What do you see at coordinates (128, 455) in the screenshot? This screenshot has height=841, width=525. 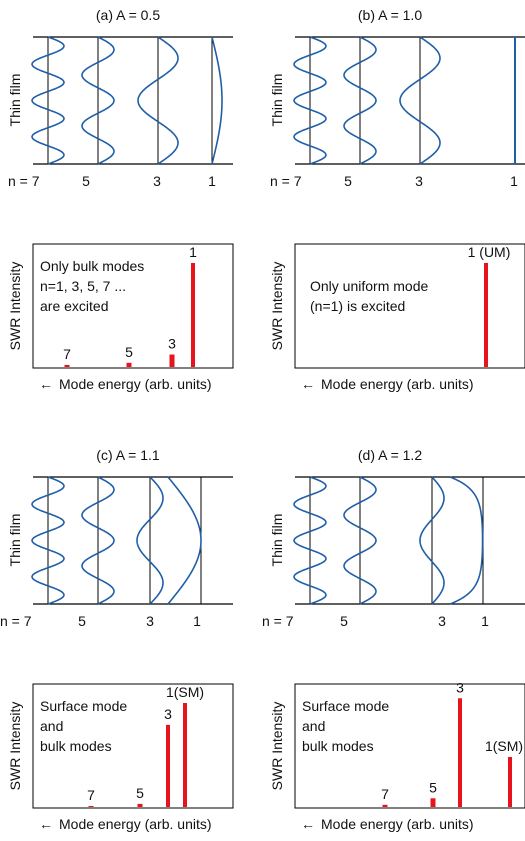 I see `panel-title: (c) A = 1.1` at bounding box center [128, 455].